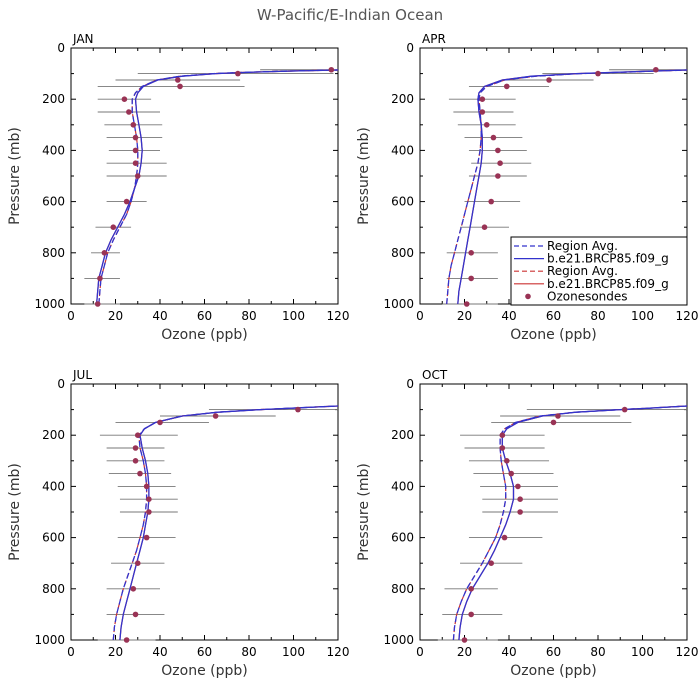  What do you see at coordinates (528, 296) in the screenshot?
I see `legend-marker` at bounding box center [528, 296].